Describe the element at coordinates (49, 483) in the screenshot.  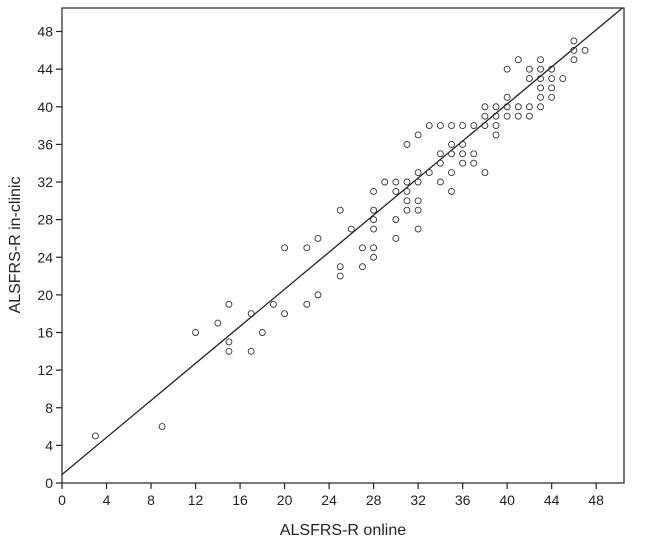
I see `y-tick-label: 0` at that location.